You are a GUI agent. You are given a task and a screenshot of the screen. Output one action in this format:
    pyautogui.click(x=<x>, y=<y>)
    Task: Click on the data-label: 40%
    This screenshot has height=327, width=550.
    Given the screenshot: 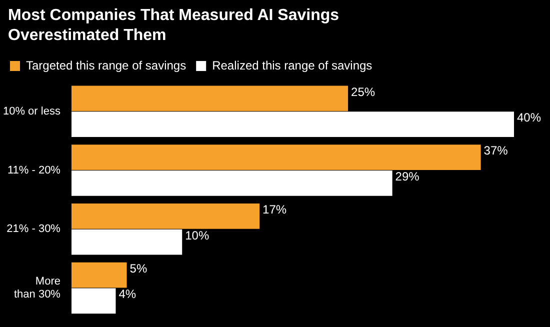 What is the action you would take?
    pyautogui.click(x=529, y=117)
    